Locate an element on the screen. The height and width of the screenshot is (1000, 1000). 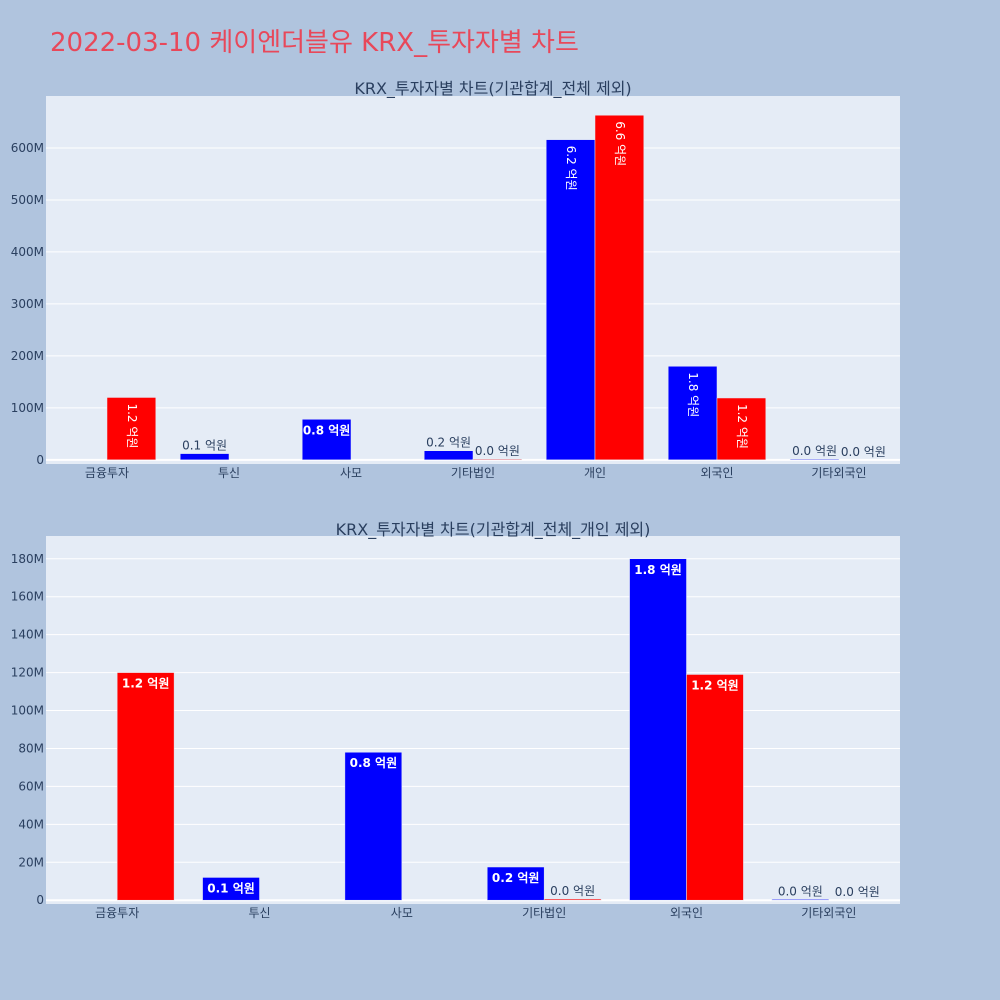
chart-title: KRX_투자자별 차트(기관합계_전체_개인 제외) is located at coordinates (493, 530).